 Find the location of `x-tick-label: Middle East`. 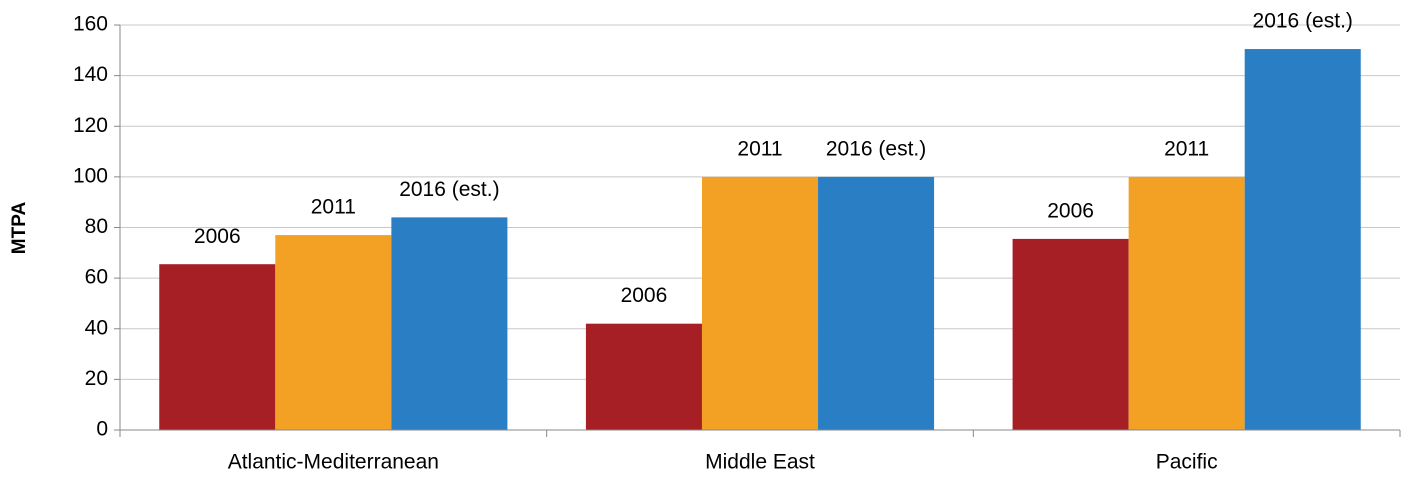

x-tick-label: Middle East is located at coordinates (760, 462).